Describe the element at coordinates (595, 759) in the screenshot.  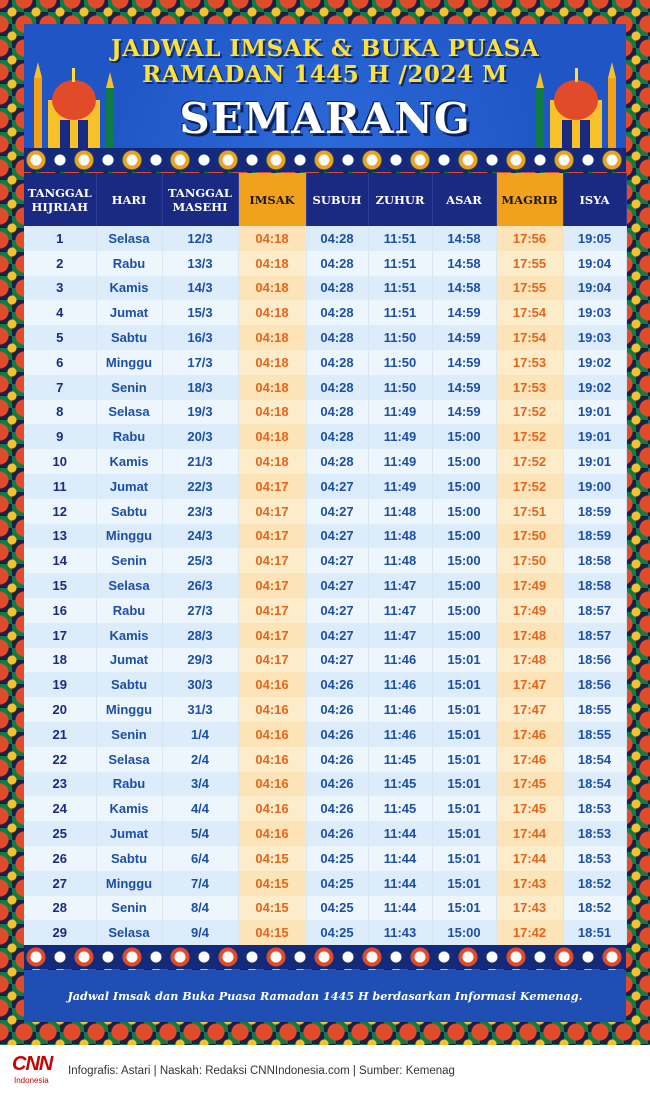
I see `cell-isya: 18:54` at that location.